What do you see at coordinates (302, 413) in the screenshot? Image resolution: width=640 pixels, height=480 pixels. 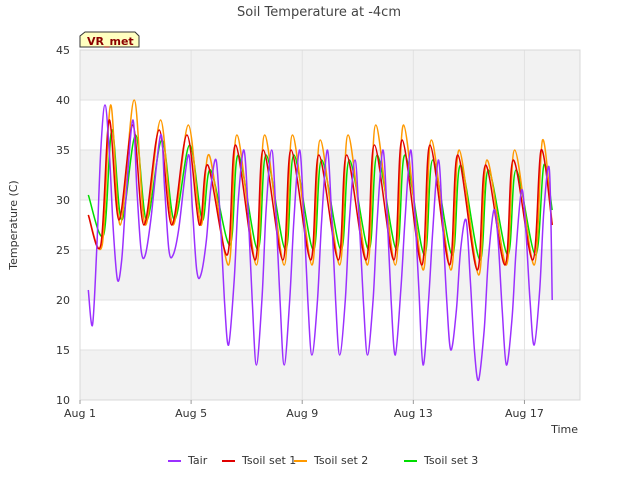 I see `x-tick-label: Aug 9` at bounding box center [302, 413].